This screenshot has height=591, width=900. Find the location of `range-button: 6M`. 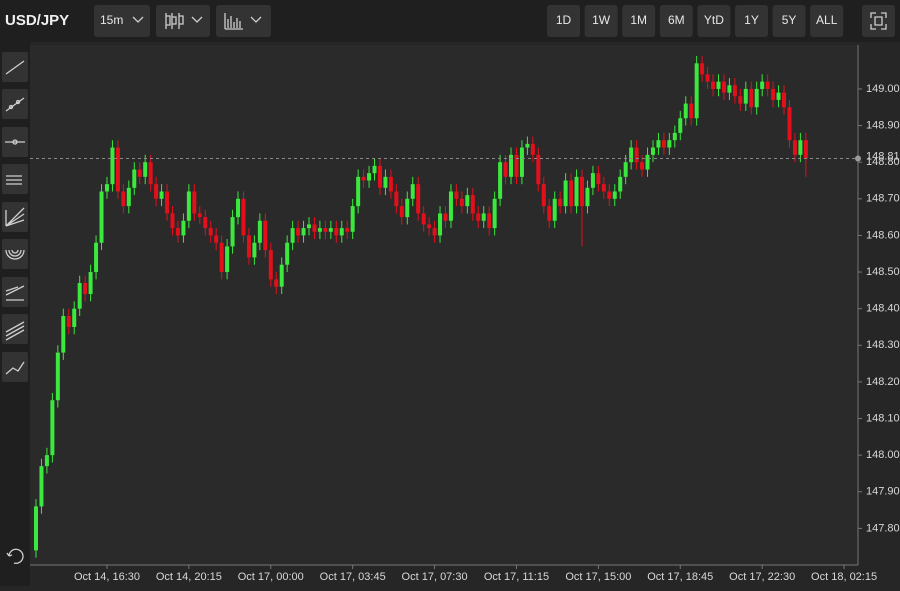

range-button: 6M is located at coordinates (676, 21).